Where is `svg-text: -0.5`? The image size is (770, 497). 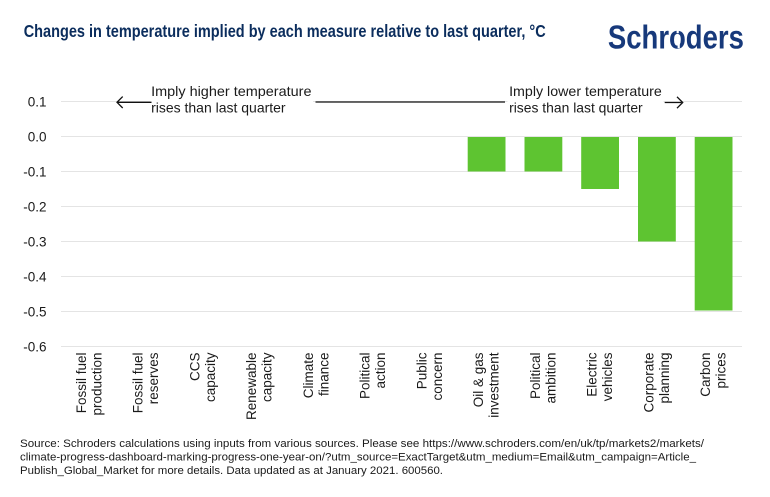 svg-text: -0.5 is located at coordinates (34, 311).